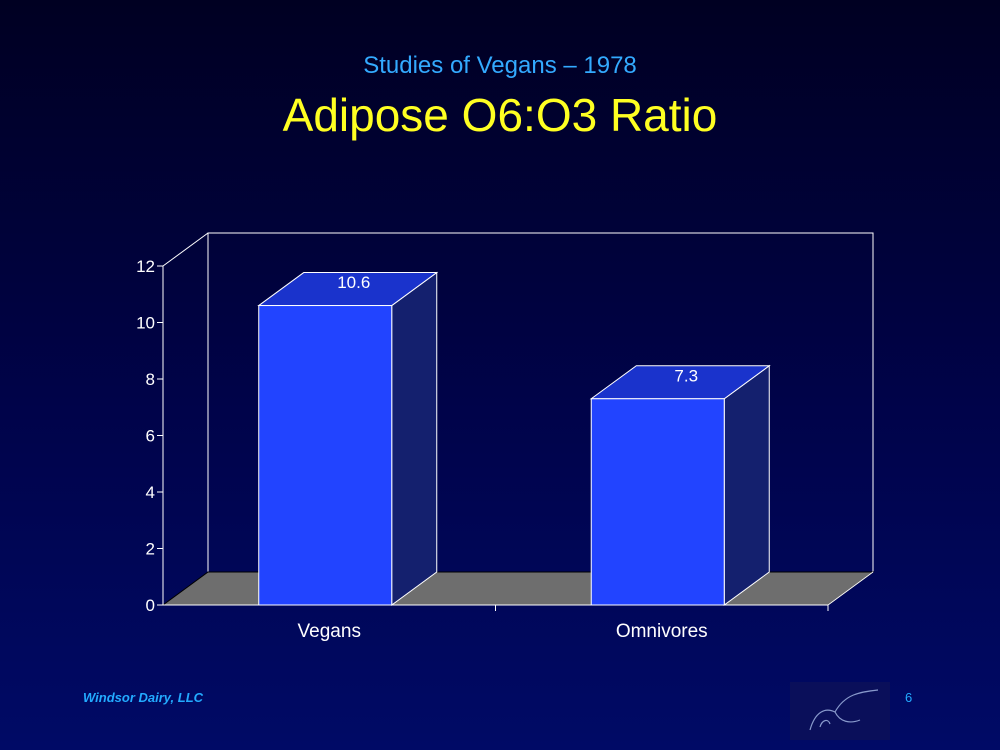 The height and width of the screenshot is (750, 1000). Describe the element at coordinates (143, 697) in the screenshot. I see `footer-company: Windsor Dairy, LLC` at that location.